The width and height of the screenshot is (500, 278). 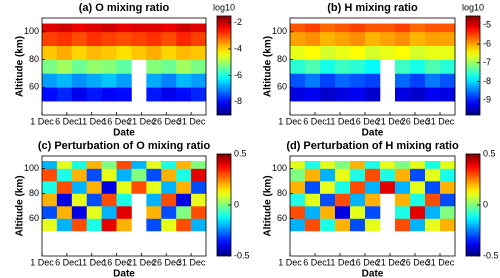 I want to click on colorbar-tick-label: 0.5, so click(x=489, y=153).